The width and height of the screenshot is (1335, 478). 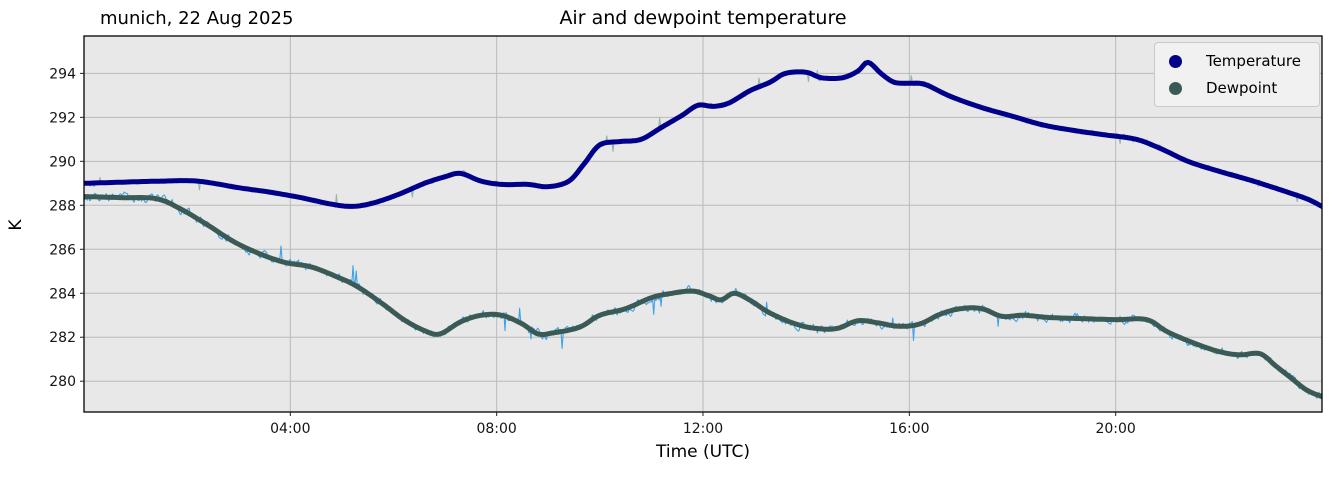 I want to click on x-tick-label: 08:00, so click(x=496, y=429).